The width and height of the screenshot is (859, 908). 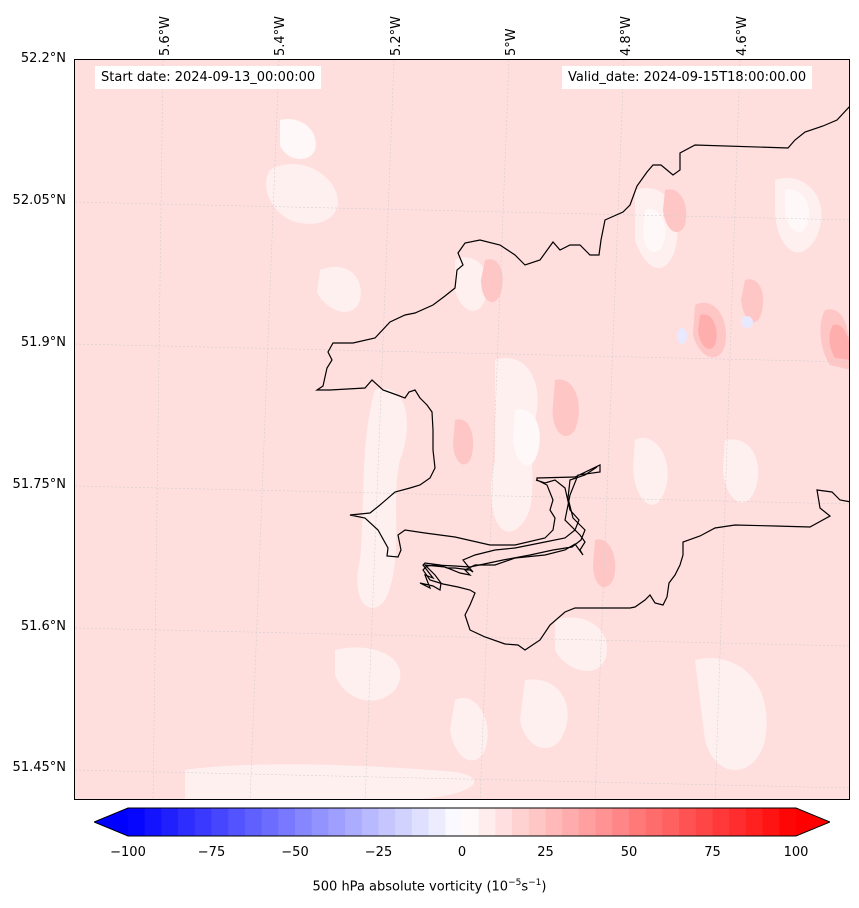 I want to click on colorbar-tick-label: −75, so click(x=211, y=852).